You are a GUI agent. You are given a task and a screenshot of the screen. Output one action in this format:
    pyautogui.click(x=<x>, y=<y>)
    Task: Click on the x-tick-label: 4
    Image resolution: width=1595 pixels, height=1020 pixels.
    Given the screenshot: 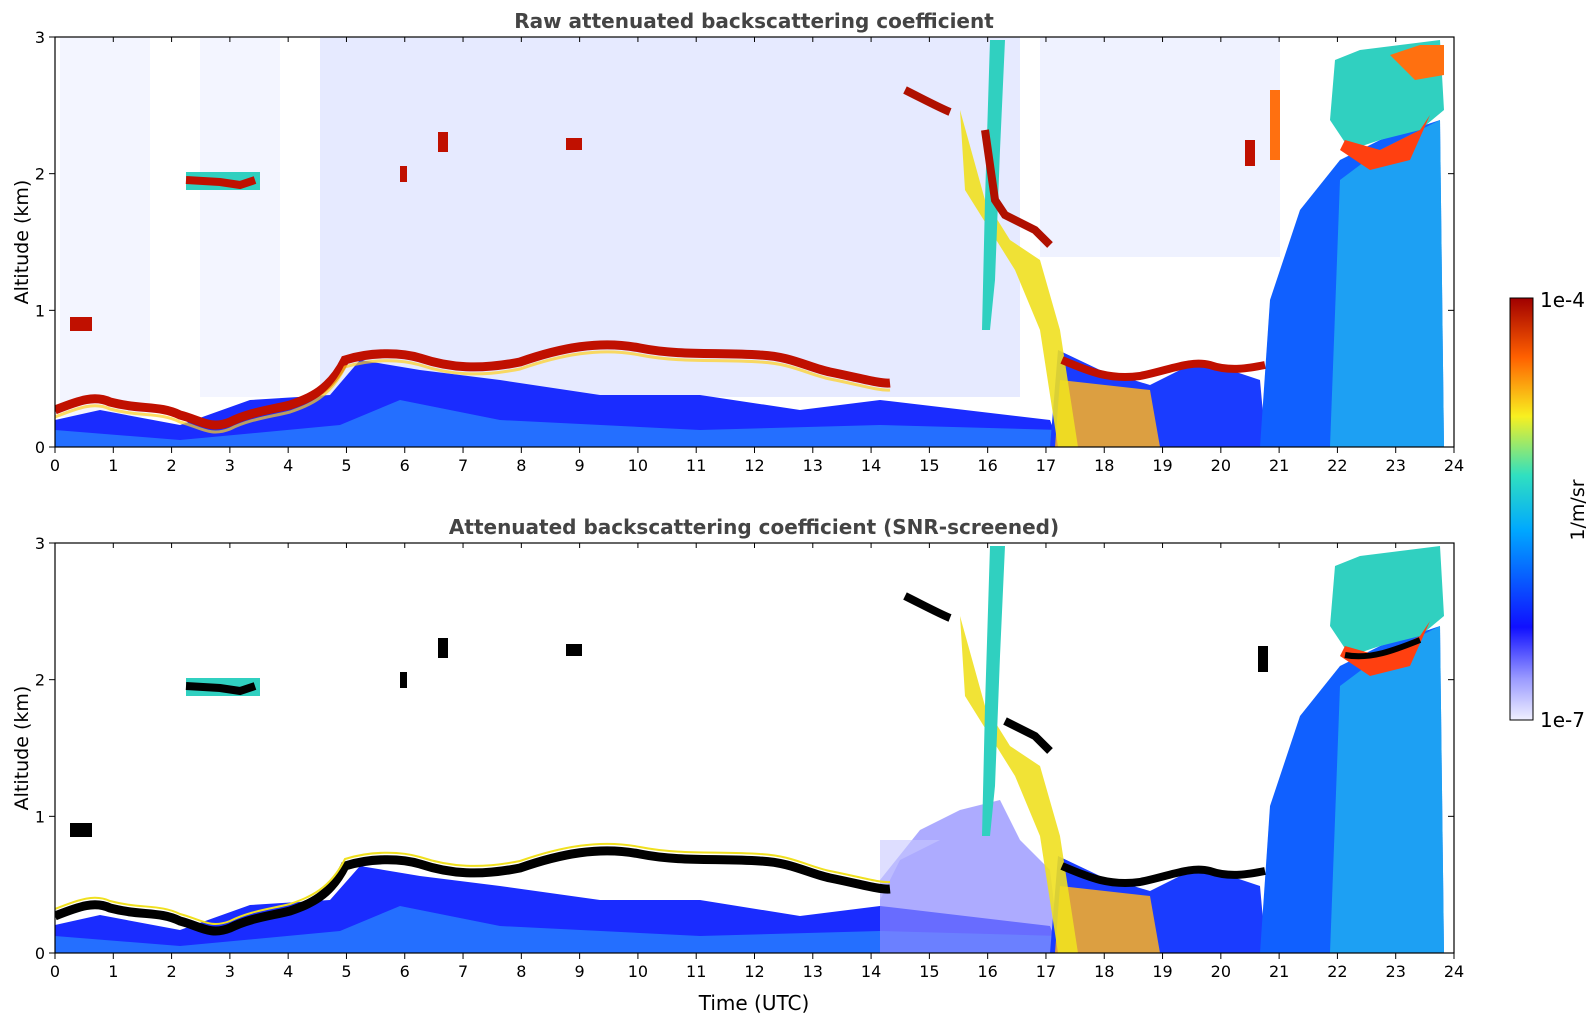 What is the action you would take?
    pyautogui.click(x=288, y=465)
    